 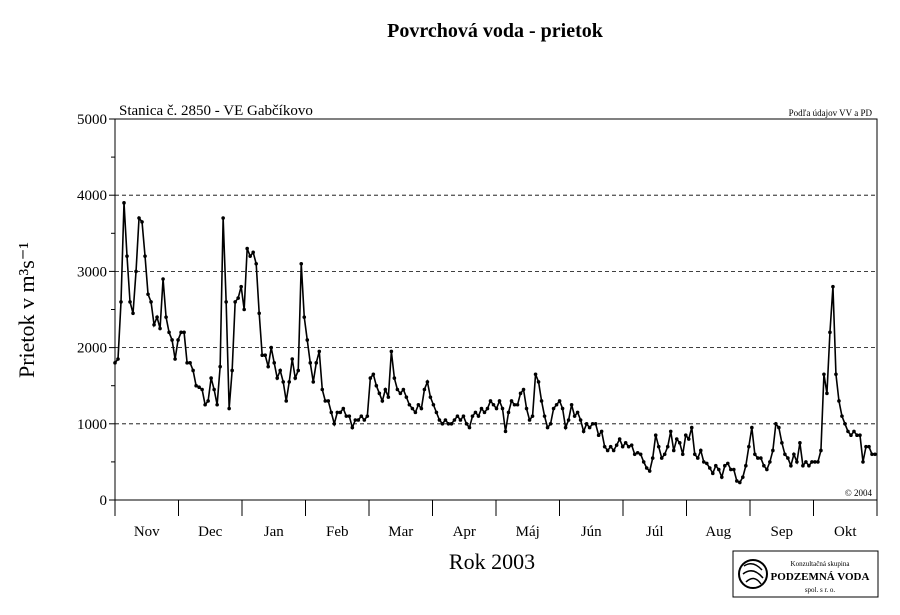 What do you see at coordinates (337, 532) in the screenshot?
I see `x-tick-label: Feb` at bounding box center [337, 532].